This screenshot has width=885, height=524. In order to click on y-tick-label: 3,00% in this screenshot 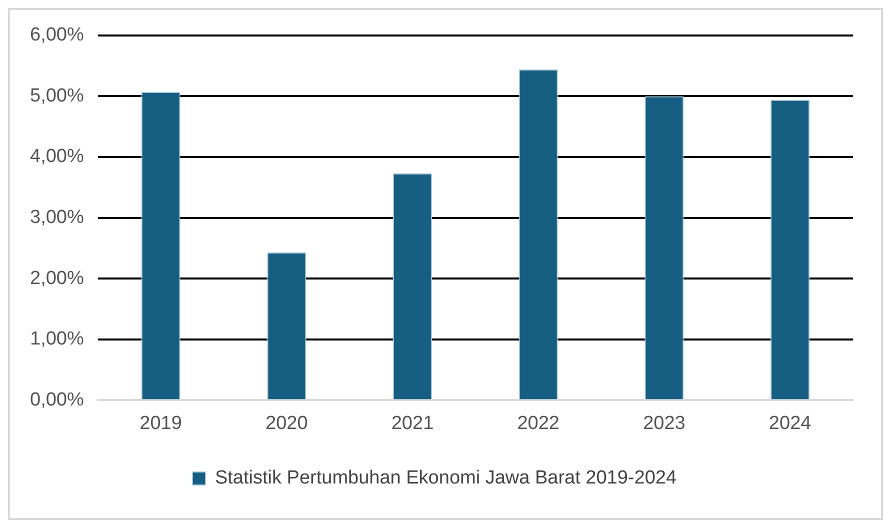, I will do `click(57, 217)`.